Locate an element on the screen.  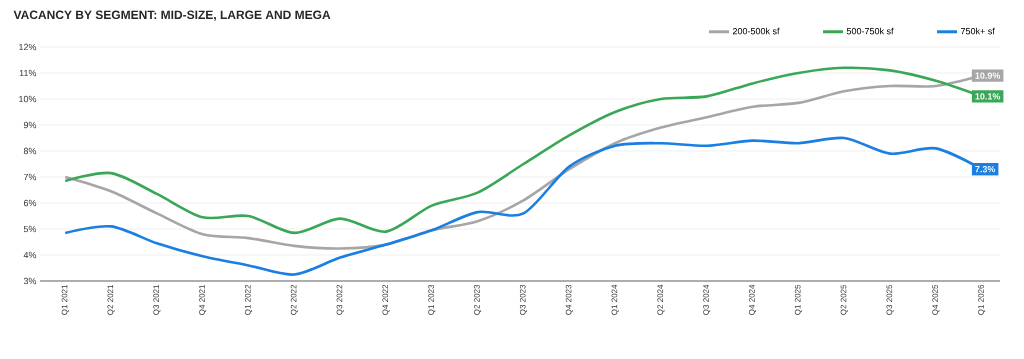
x-tick-label: Q4 2024 is located at coordinates (753, 299).